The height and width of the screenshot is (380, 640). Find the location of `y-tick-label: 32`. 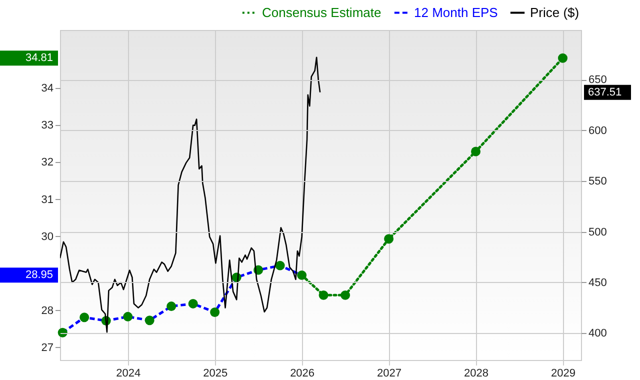

y-tick-label: 32 is located at coordinates (47, 162).